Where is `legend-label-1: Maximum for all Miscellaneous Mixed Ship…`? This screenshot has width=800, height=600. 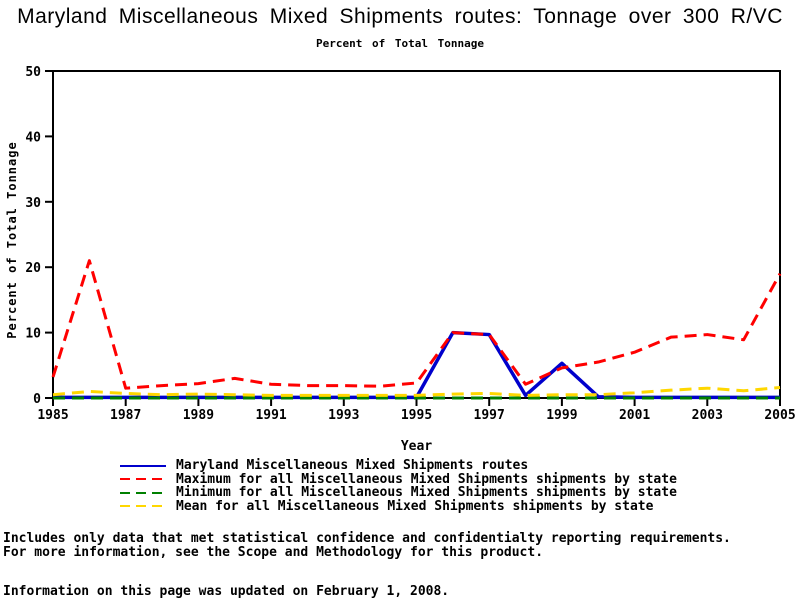
legend-label-1: Maximum for all Miscellaneous Mixed Ship… is located at coordinates (426, 479).